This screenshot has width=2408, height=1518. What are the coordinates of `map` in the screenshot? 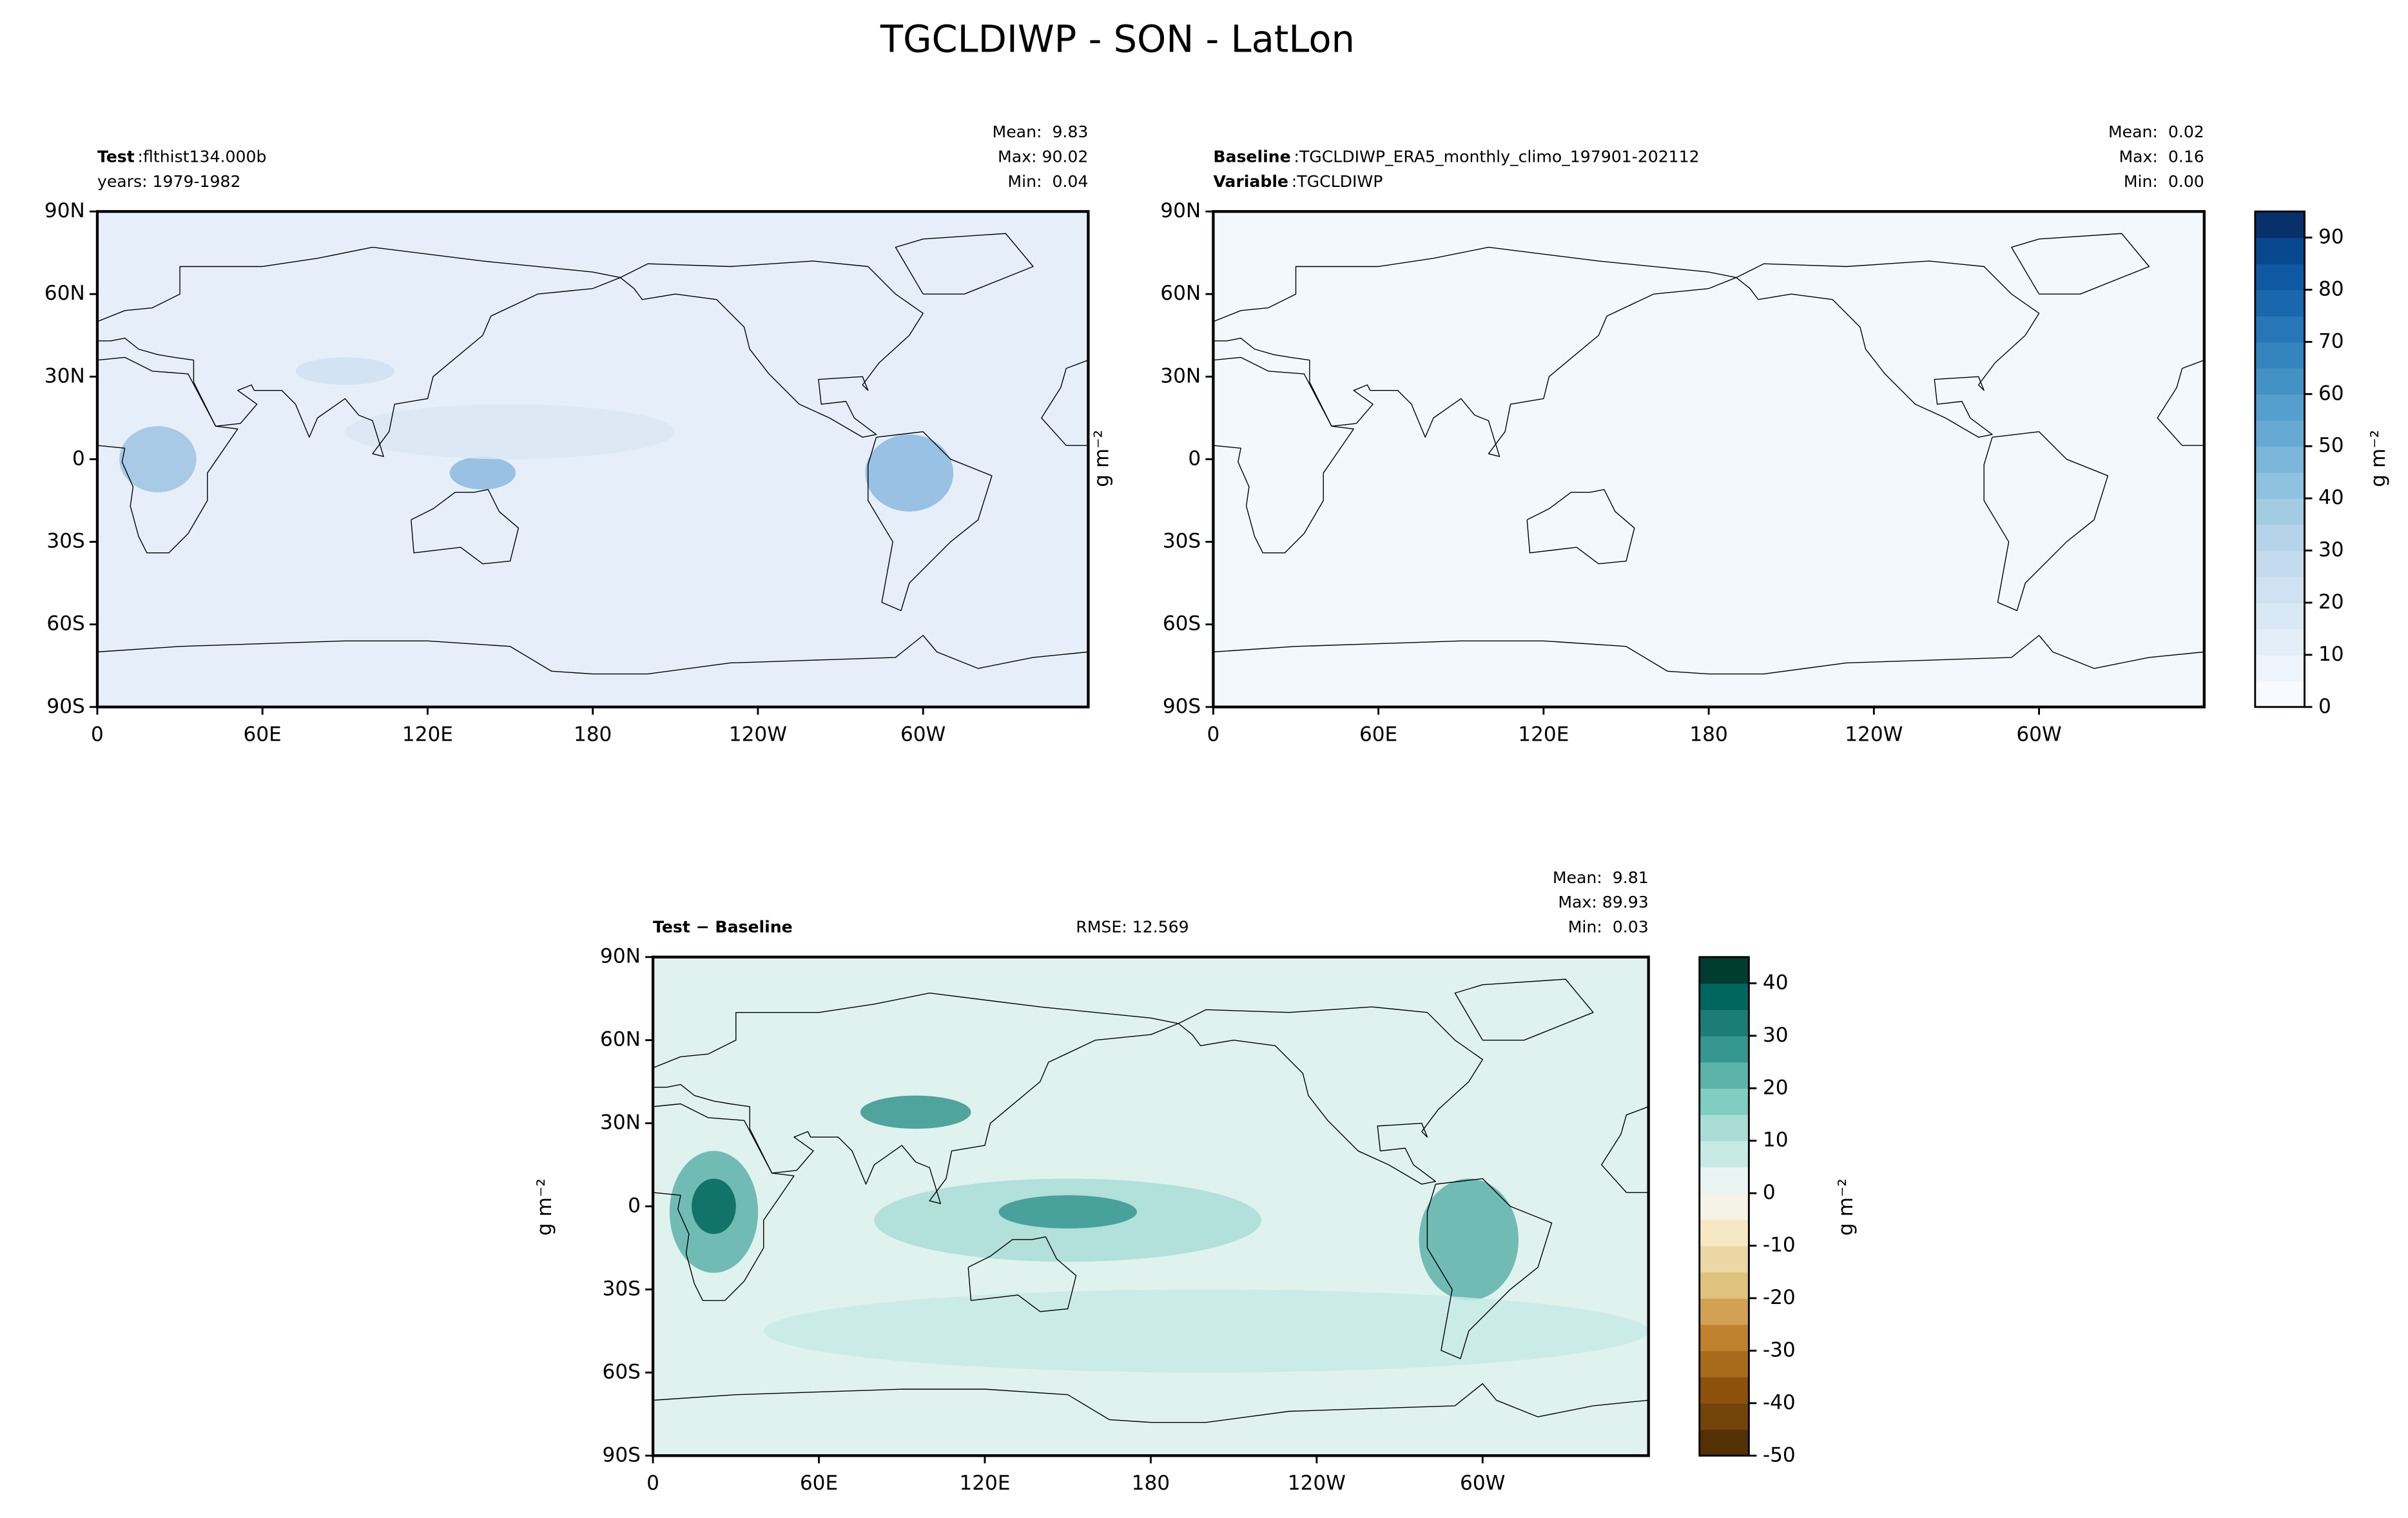 It's located at (593, 459).